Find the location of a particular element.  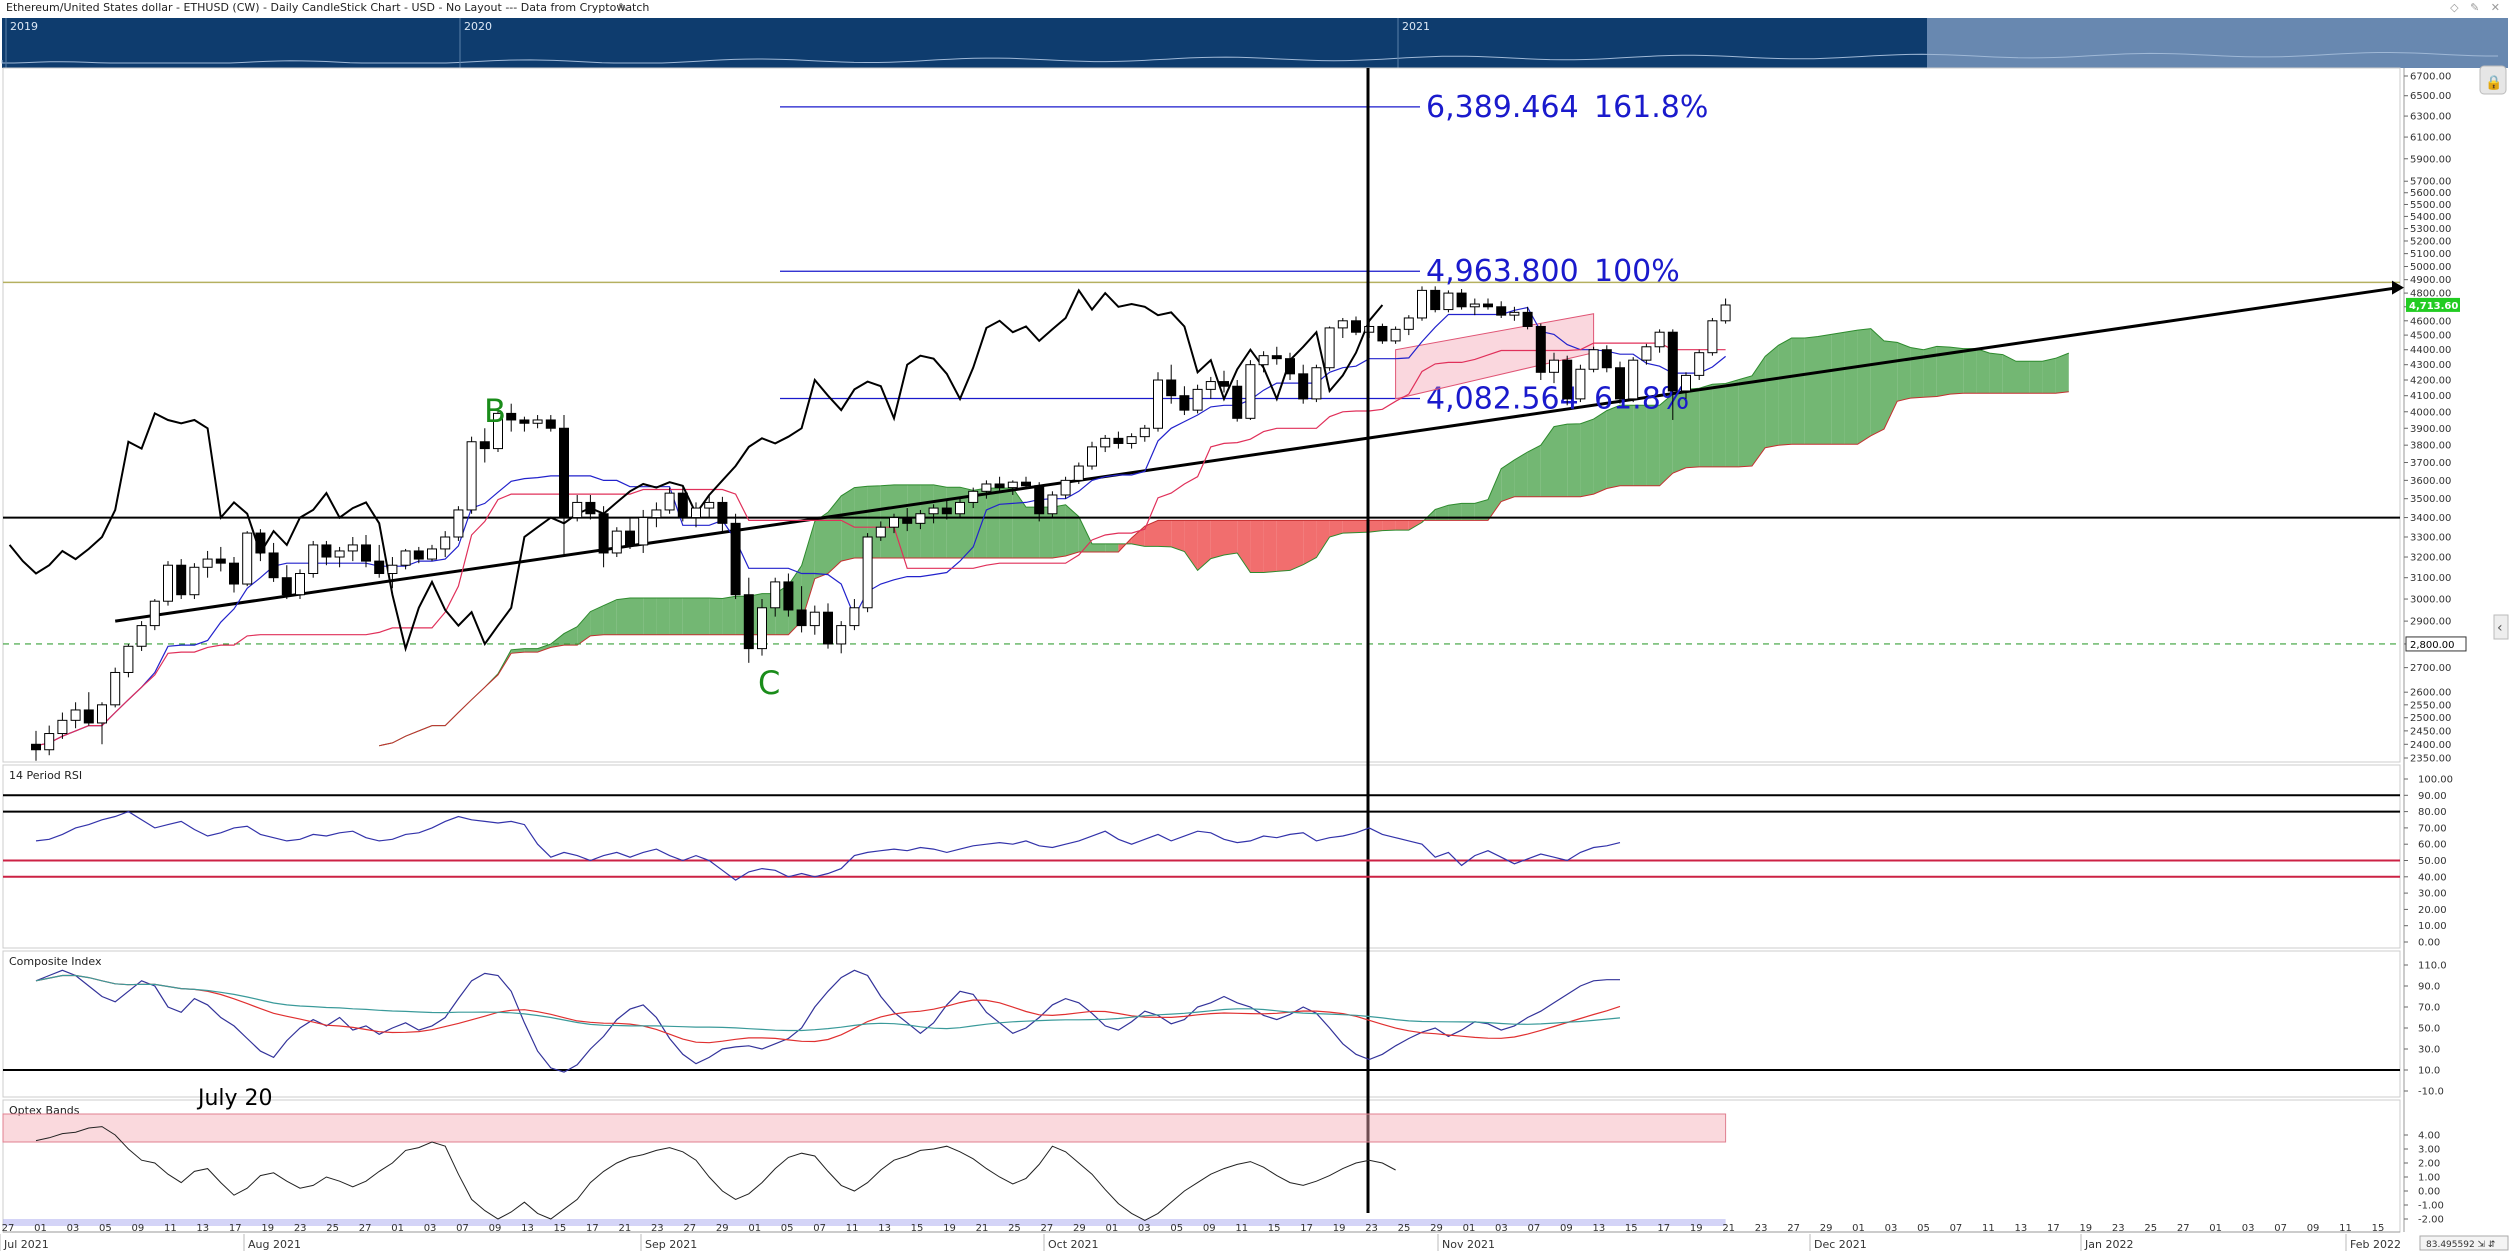

price-tick-label: 3100.00 is located at coordinates (2430, 578).